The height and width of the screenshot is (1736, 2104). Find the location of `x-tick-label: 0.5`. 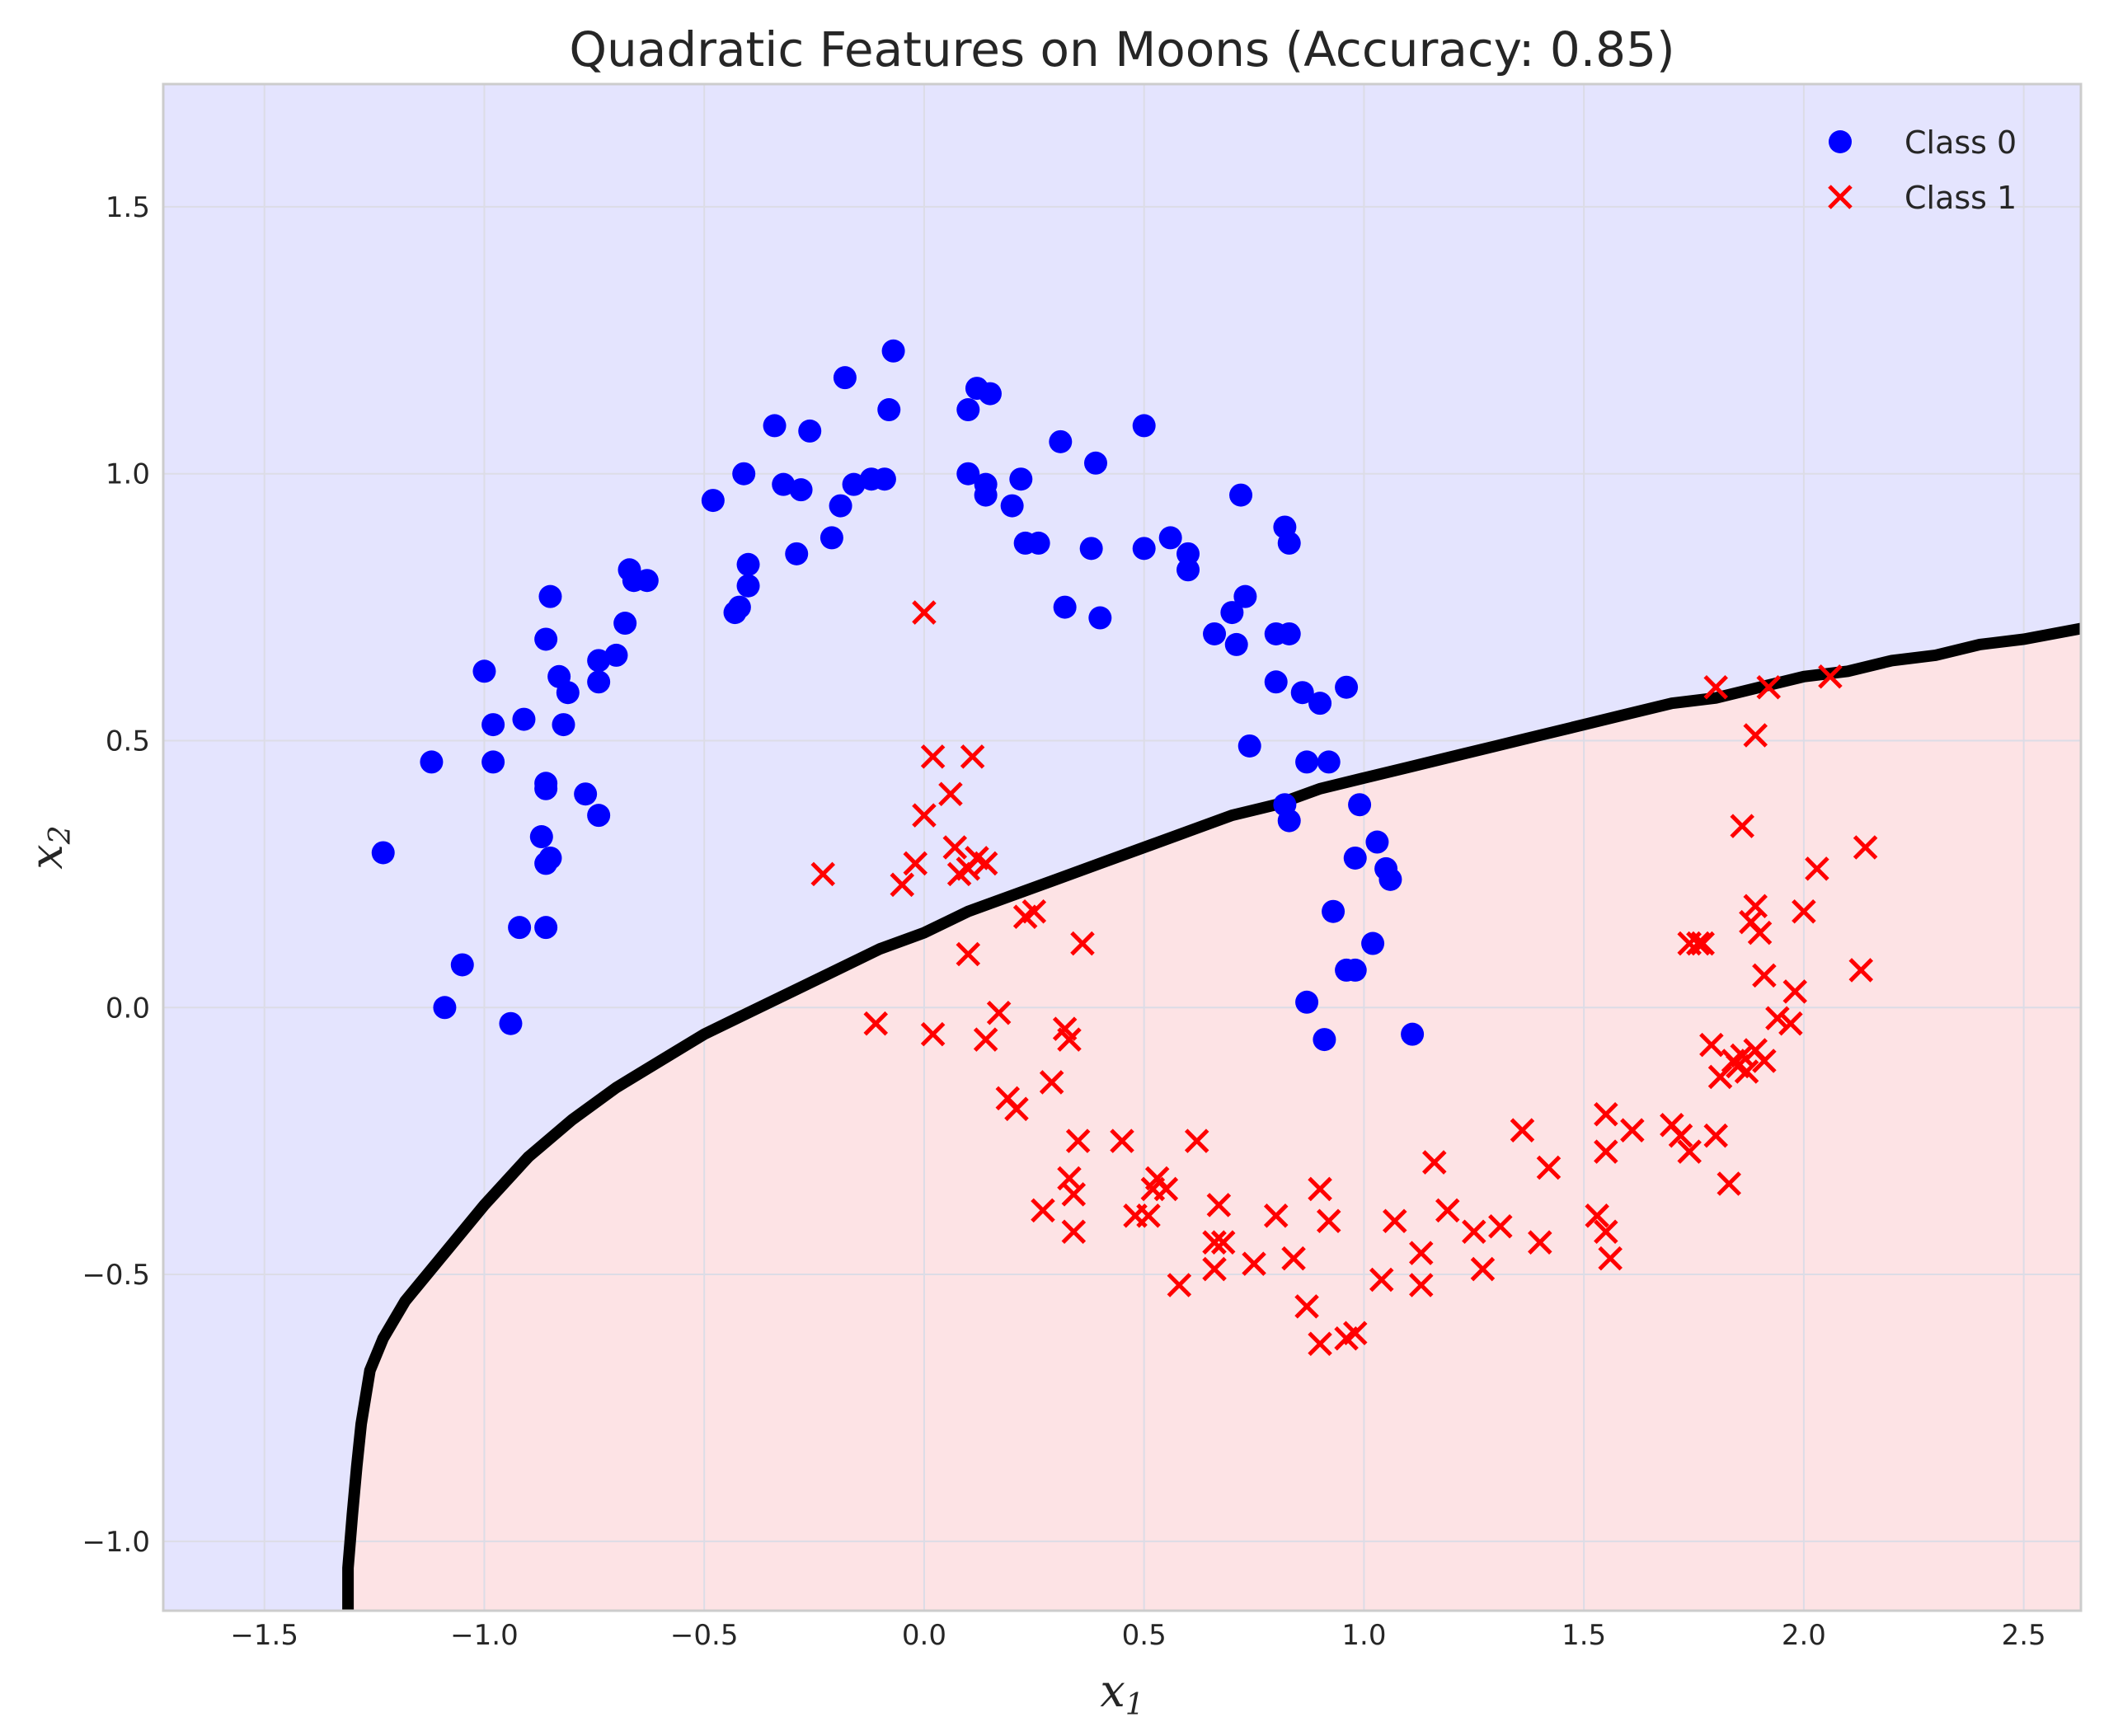

x-tick-label: 0.5 is located at coordinates (1144, 1635).